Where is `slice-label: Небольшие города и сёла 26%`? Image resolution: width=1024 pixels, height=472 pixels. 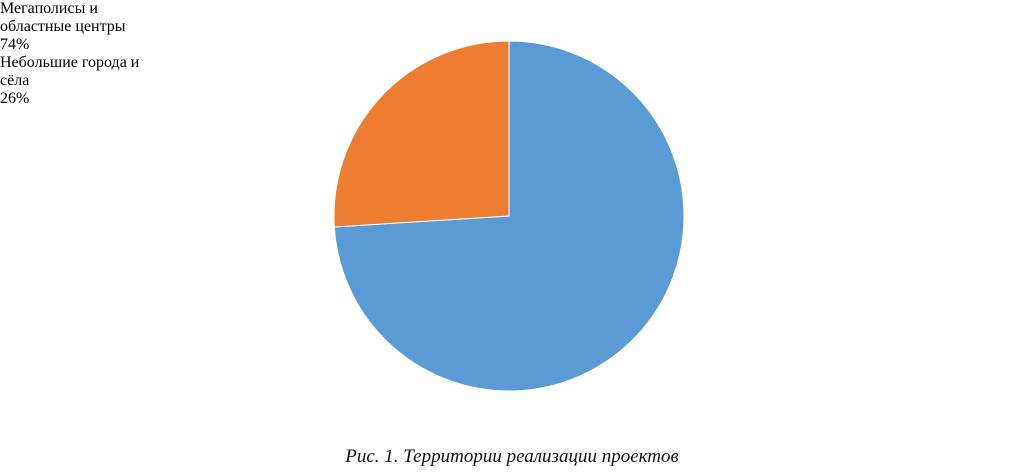
slice-label: Небольшие города и сёла 26% is located at coordinates (70, 81).